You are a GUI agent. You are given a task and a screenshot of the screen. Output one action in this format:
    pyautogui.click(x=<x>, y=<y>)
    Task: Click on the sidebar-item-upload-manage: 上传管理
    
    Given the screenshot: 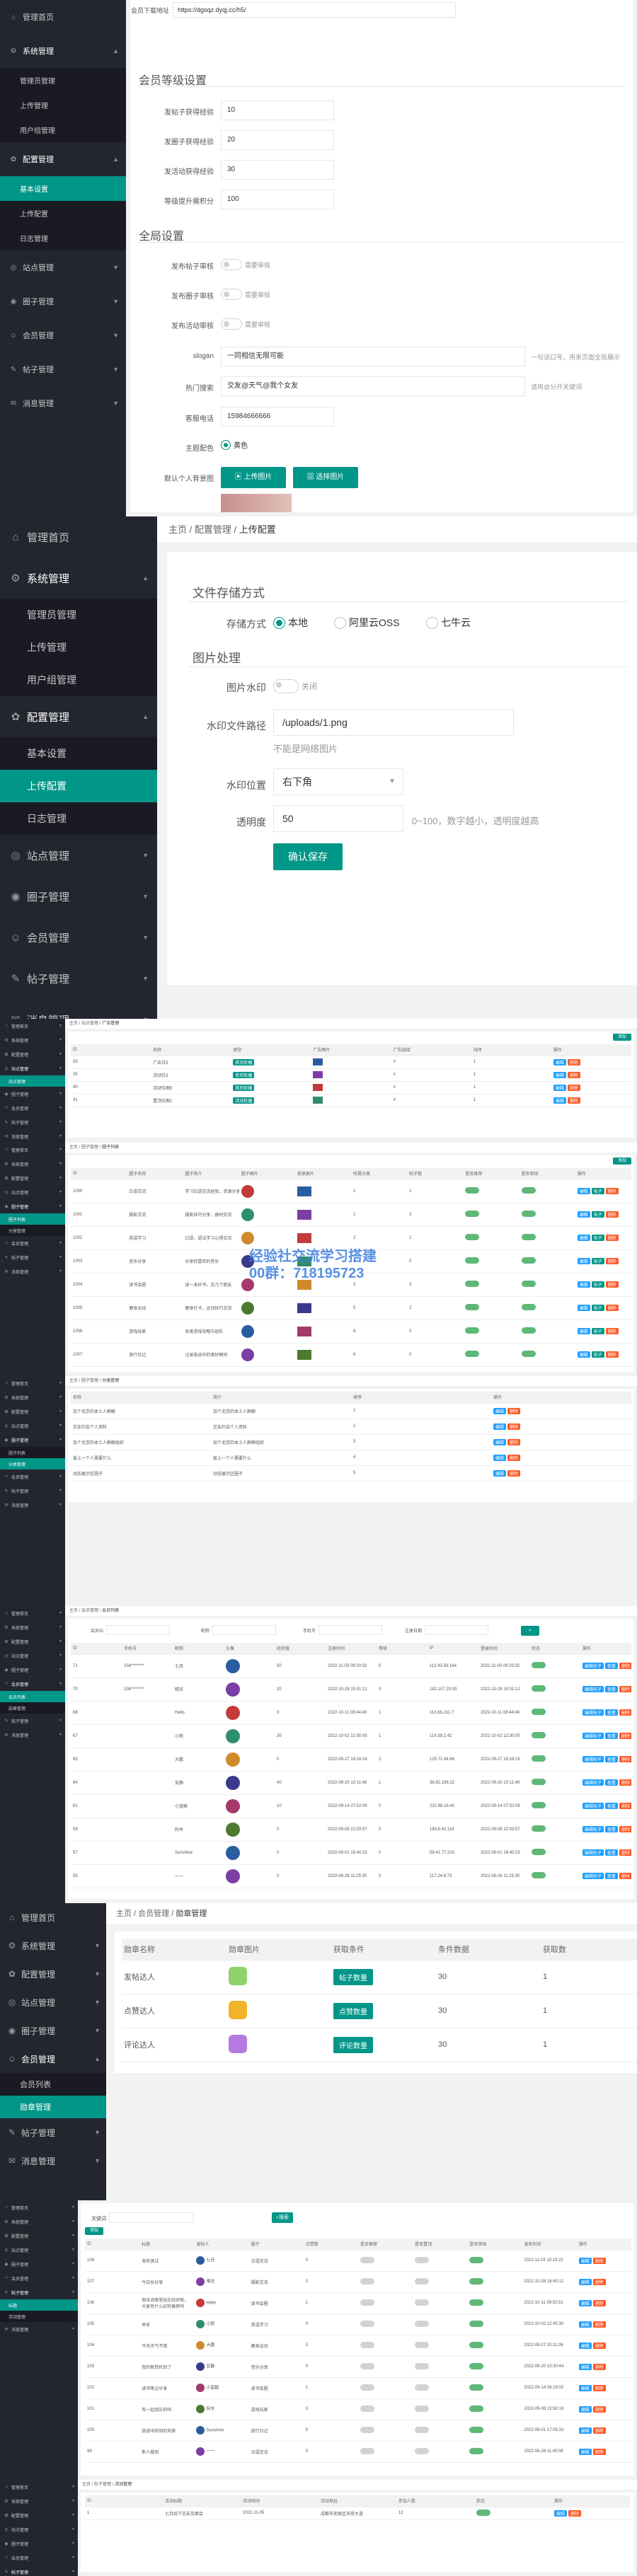 What is the action you would take?
    pyautogui.click(x=63, y=105)
    